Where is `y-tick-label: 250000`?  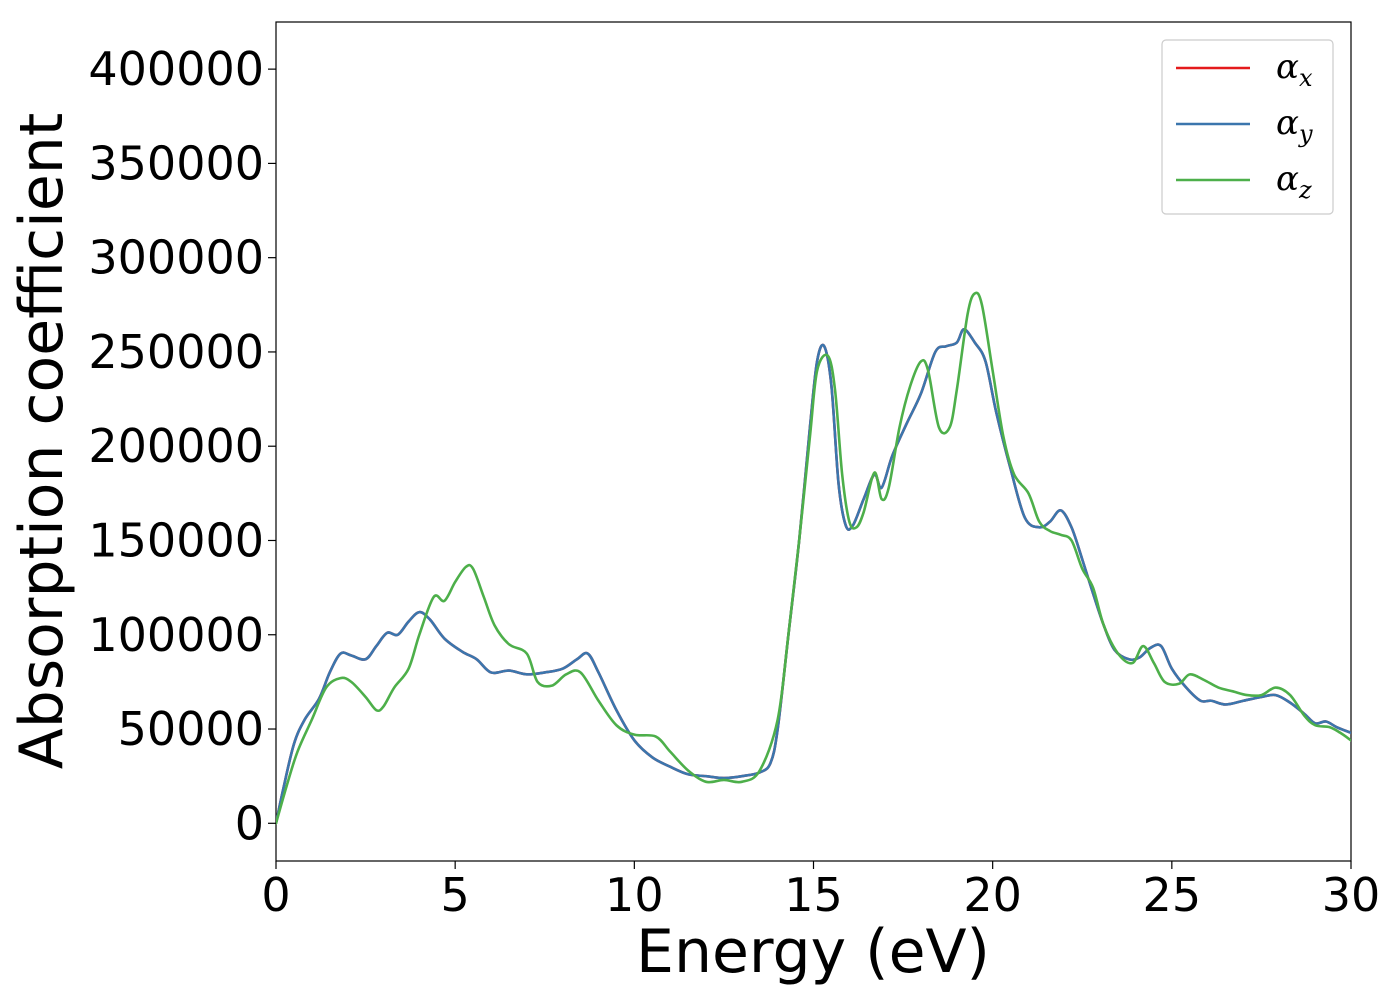 y-tick-label: 250000 is located at coordinates (176, 352).